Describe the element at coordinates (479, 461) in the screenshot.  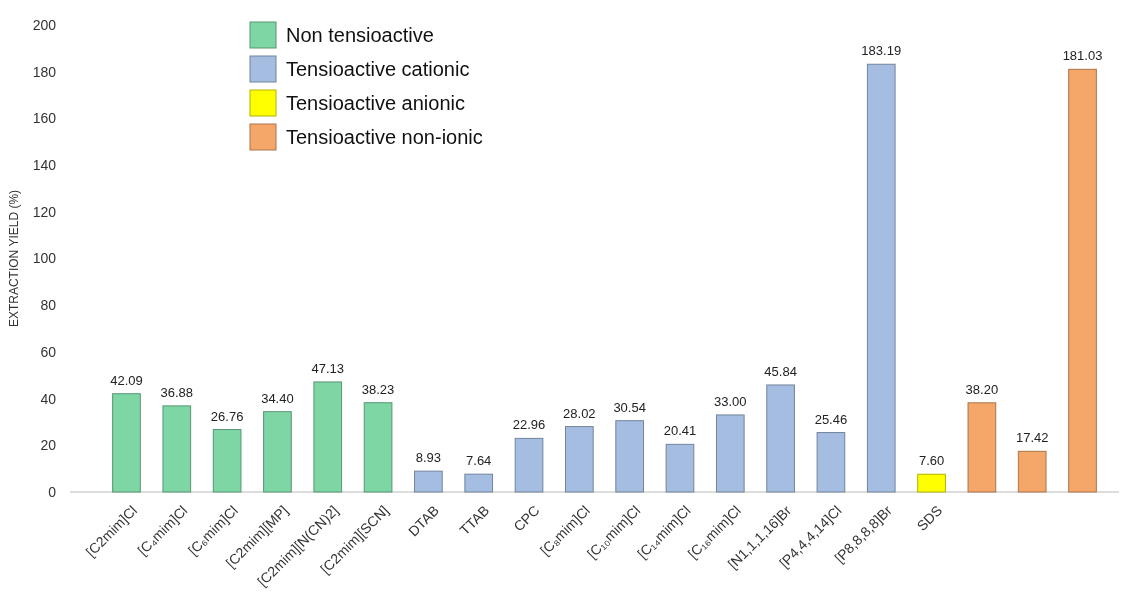
I see `text: 7.64` at that location.